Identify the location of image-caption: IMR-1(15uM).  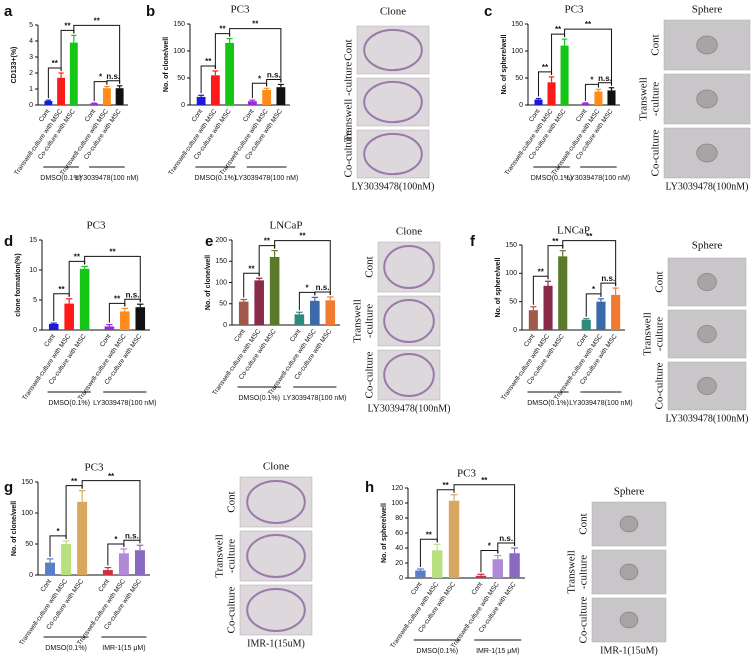
(629, 650).